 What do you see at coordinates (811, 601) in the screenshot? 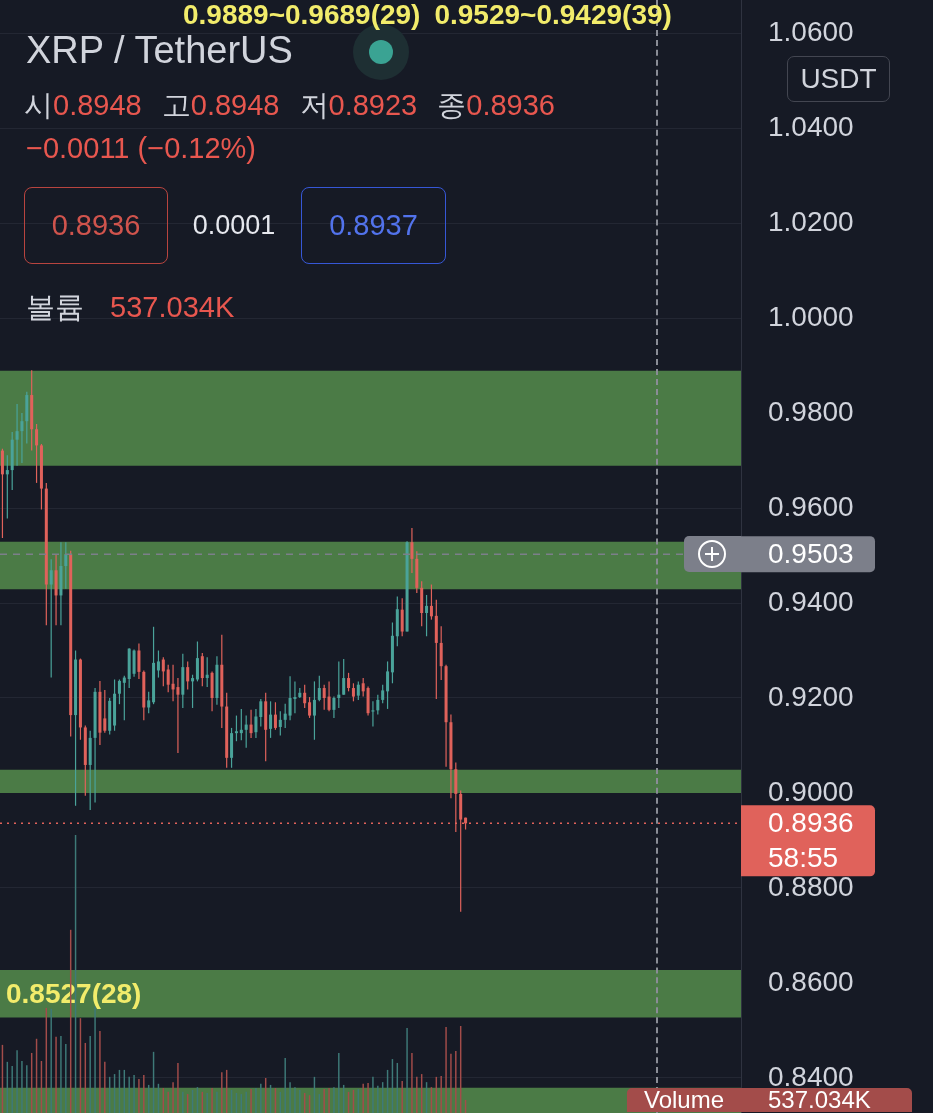
I see `y-tick-label: 0.9400` at bounding box center [811, 601].